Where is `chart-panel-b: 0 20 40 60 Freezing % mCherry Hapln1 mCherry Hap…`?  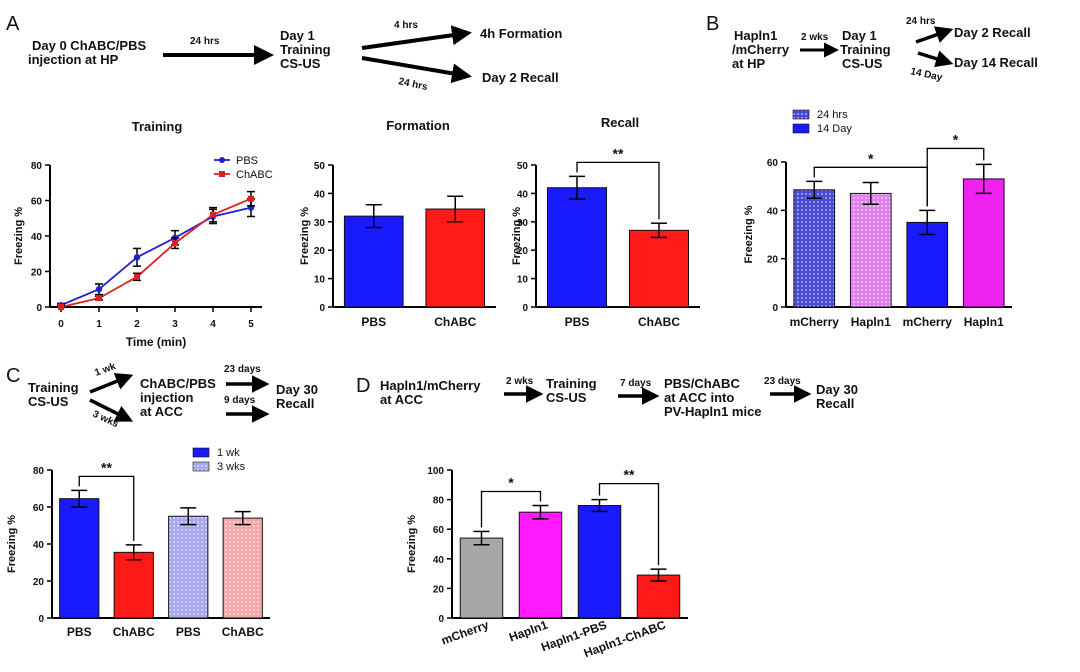 chart-panel-b: 0 20 40 60 Freezing % mCherry Hapln1 mCherry Hap… is located at coordinates (877, 219).